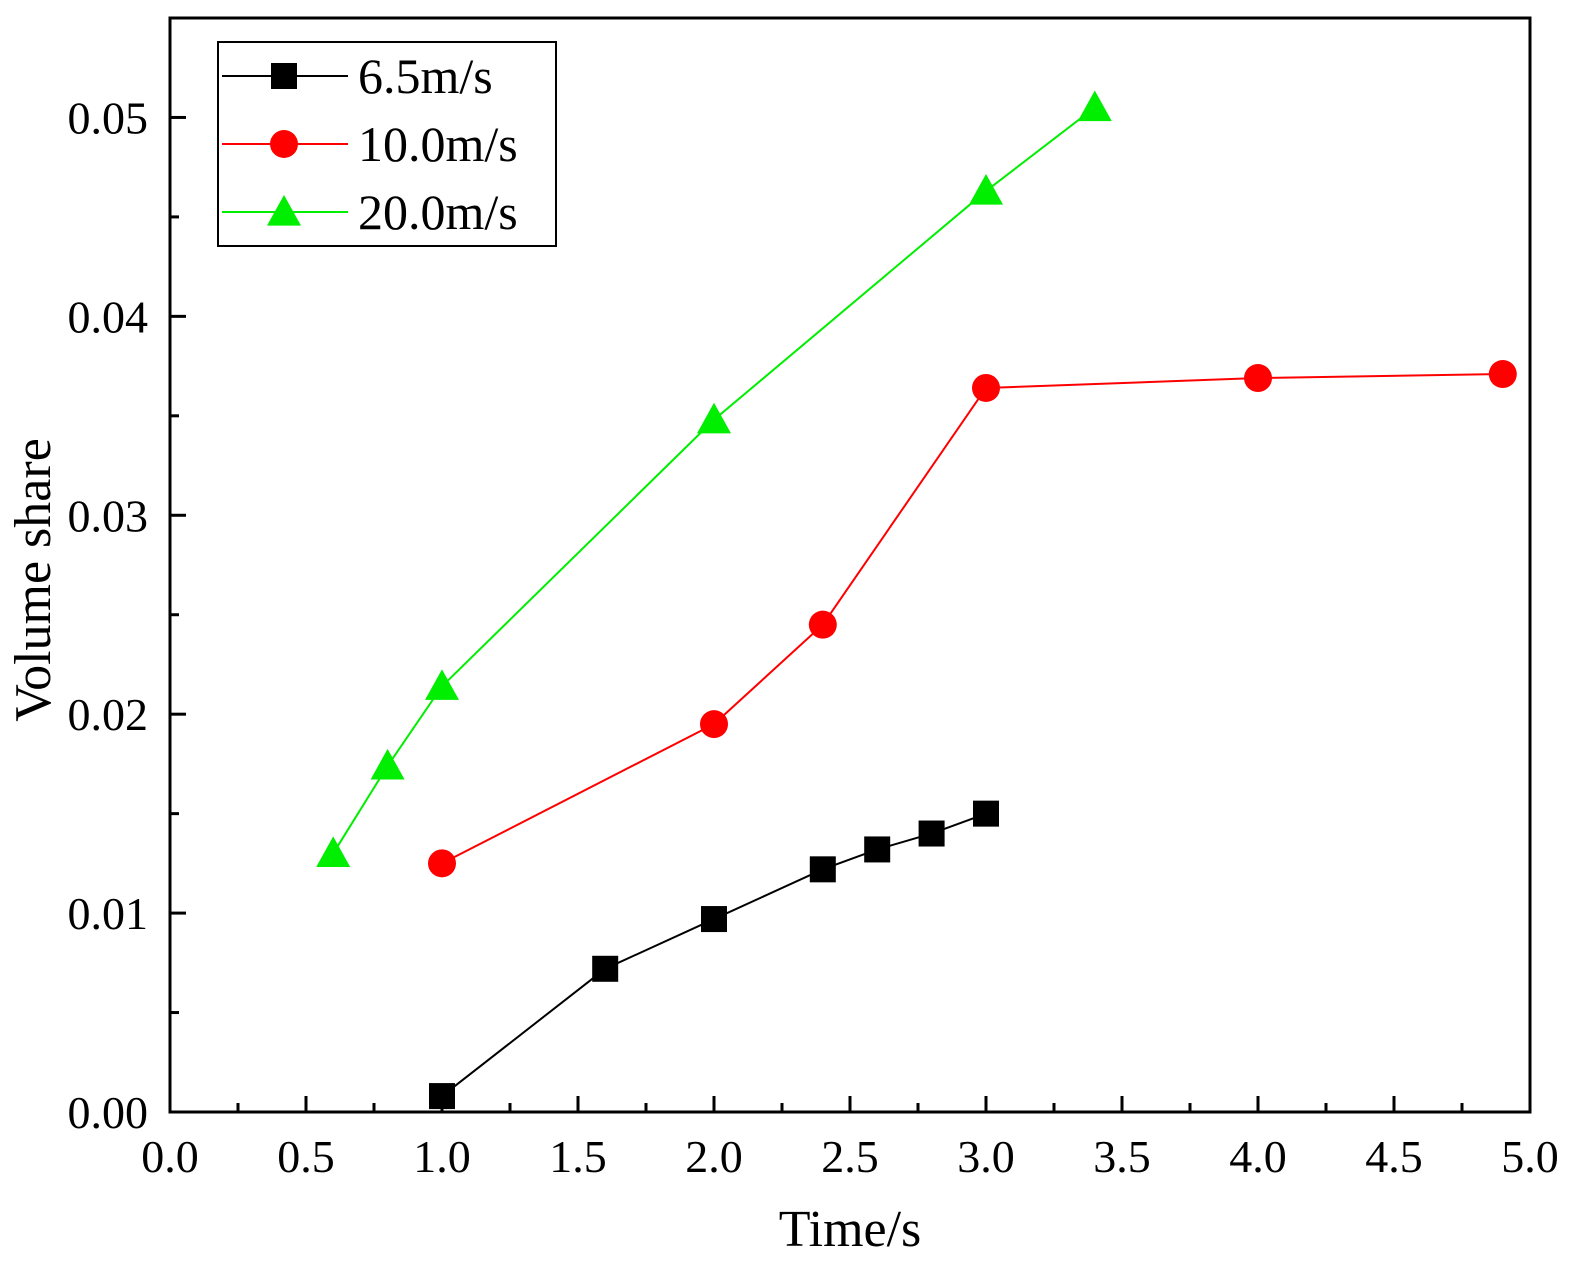 The image size is (1570, 1265). I want to click on x-tick-label: 4.0, so click(1258, 1156).